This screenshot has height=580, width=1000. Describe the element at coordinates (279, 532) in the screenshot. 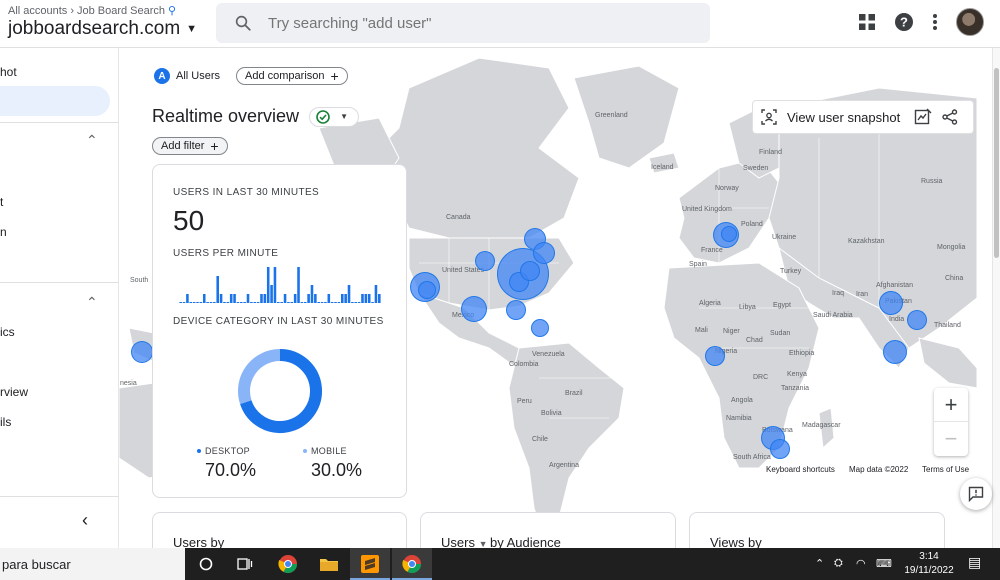

I see `users-by-card: Users by` at that location.